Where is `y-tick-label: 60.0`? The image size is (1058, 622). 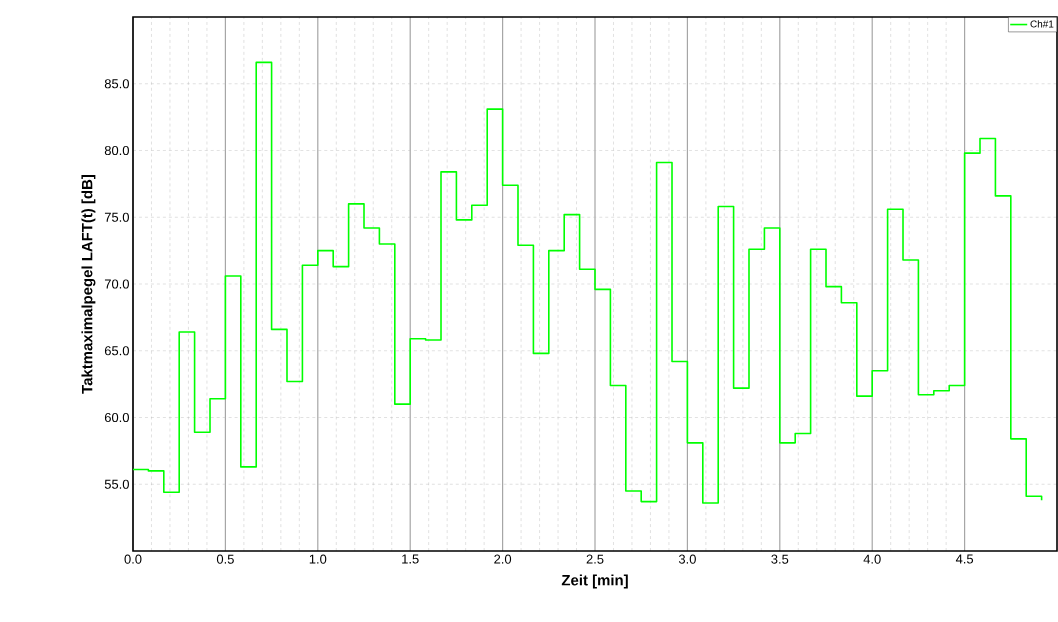
y-tick-label: 60.0 is located at coordinates (116, 417).